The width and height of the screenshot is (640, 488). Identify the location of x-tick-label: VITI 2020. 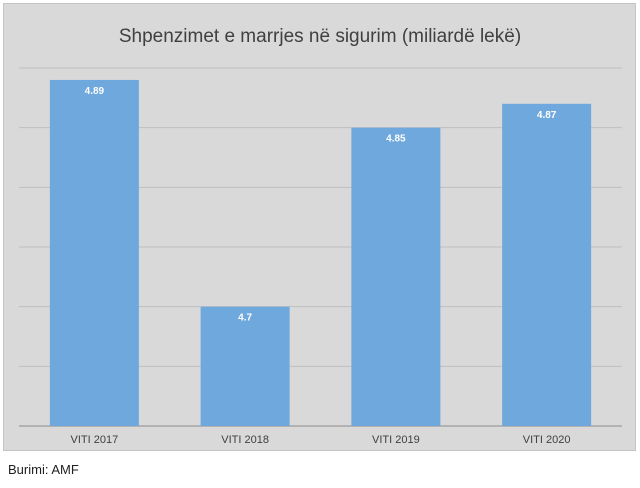
(547, 440).